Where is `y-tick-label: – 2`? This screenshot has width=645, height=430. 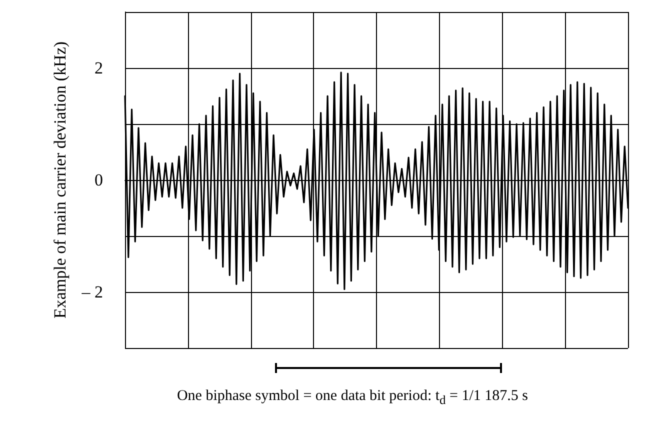
y-tick-label: – 2 is located at coordinates (91, 292).